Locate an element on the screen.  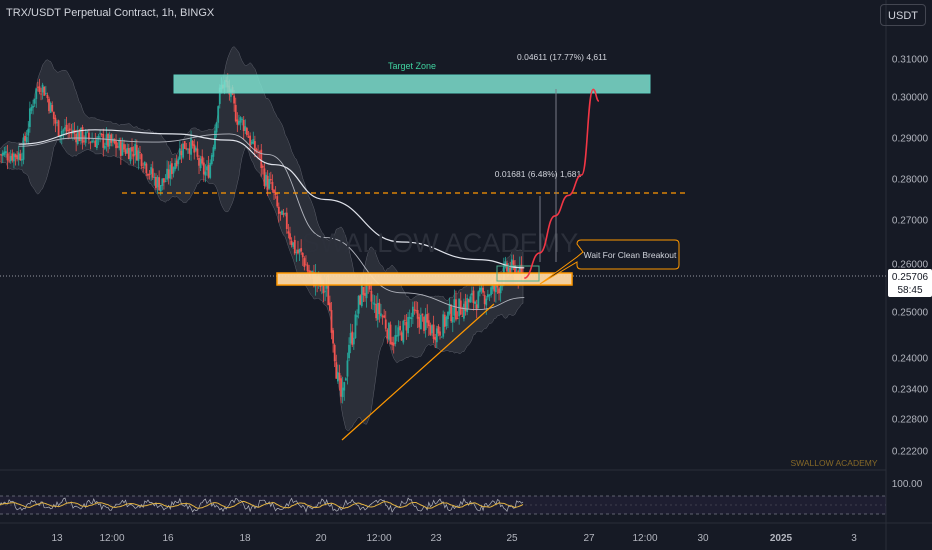
countdown-value: 58:45 is located at coordinates (909, 290).